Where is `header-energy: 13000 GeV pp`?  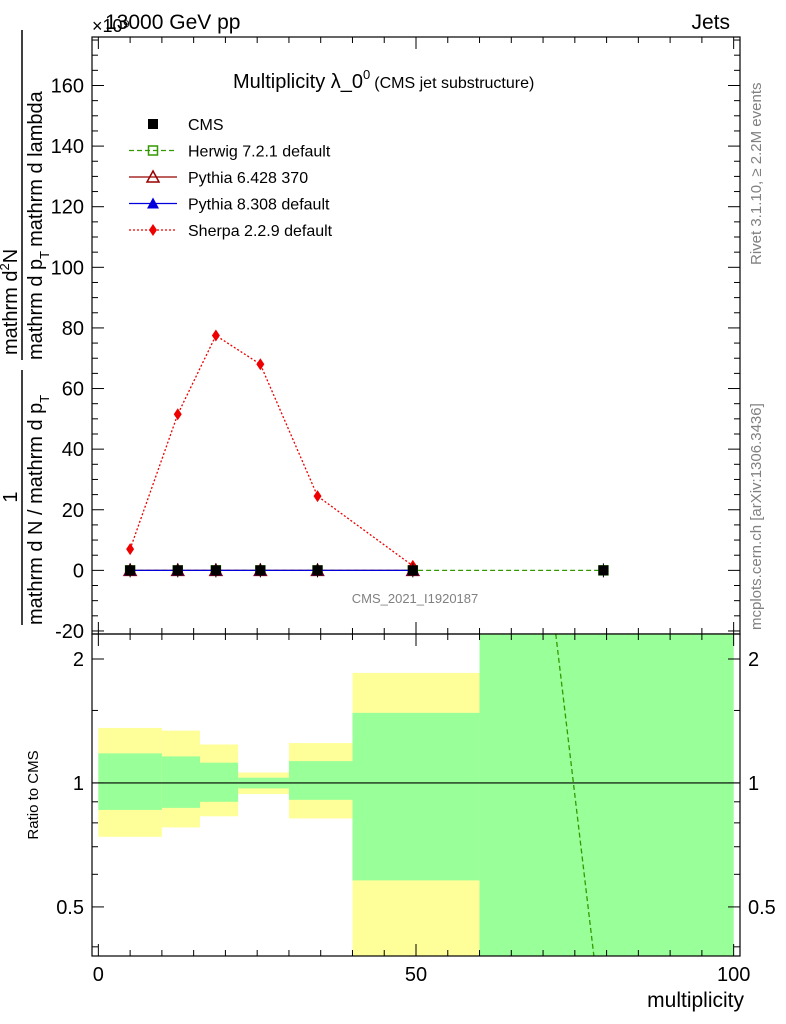
header-energy: 13000 GeV pp is located at coordinates (172, 22).